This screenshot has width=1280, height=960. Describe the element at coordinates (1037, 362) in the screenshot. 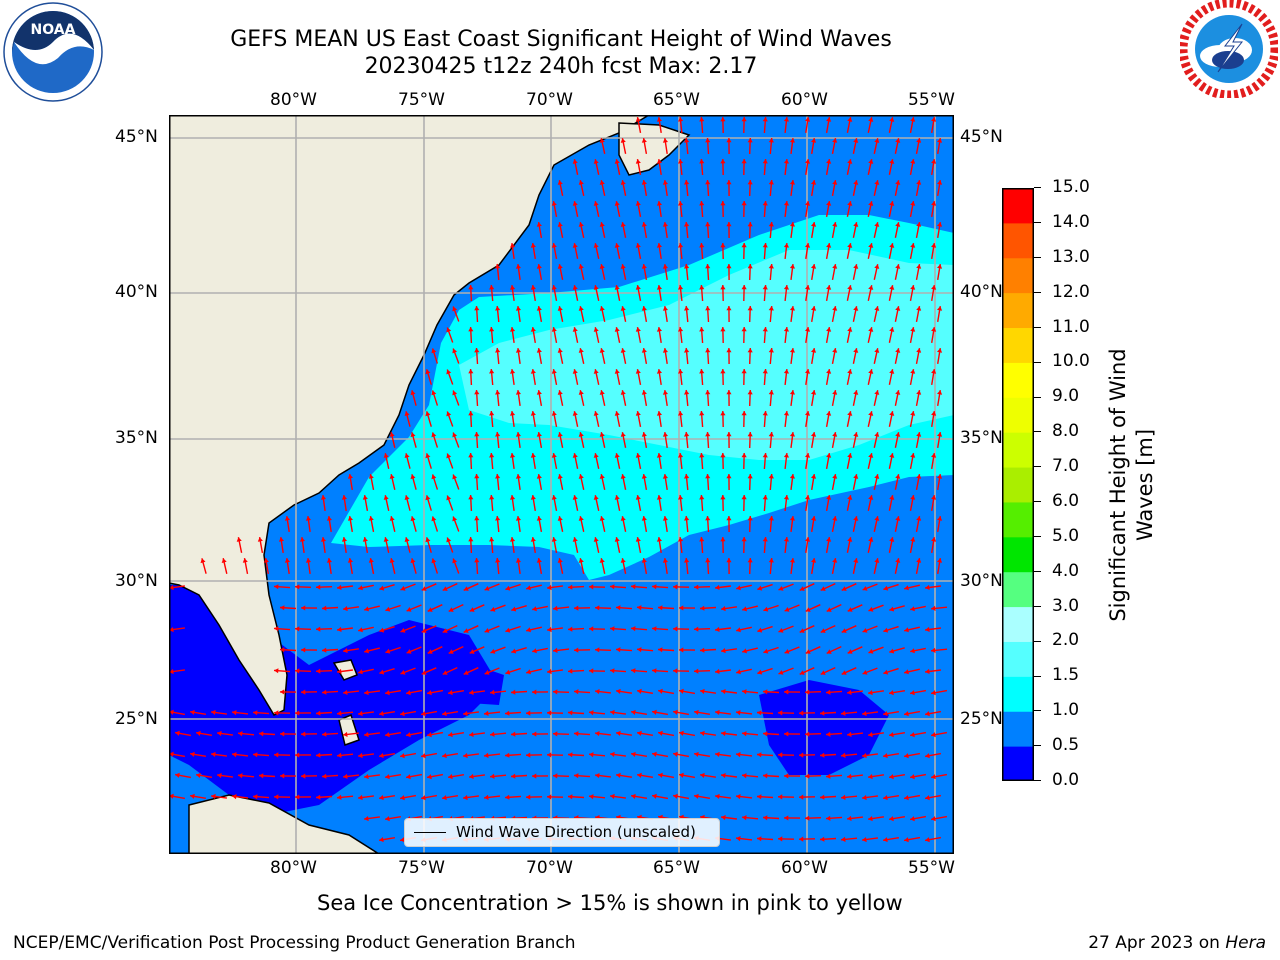

I see `colorbar-tick-mark` at that location.